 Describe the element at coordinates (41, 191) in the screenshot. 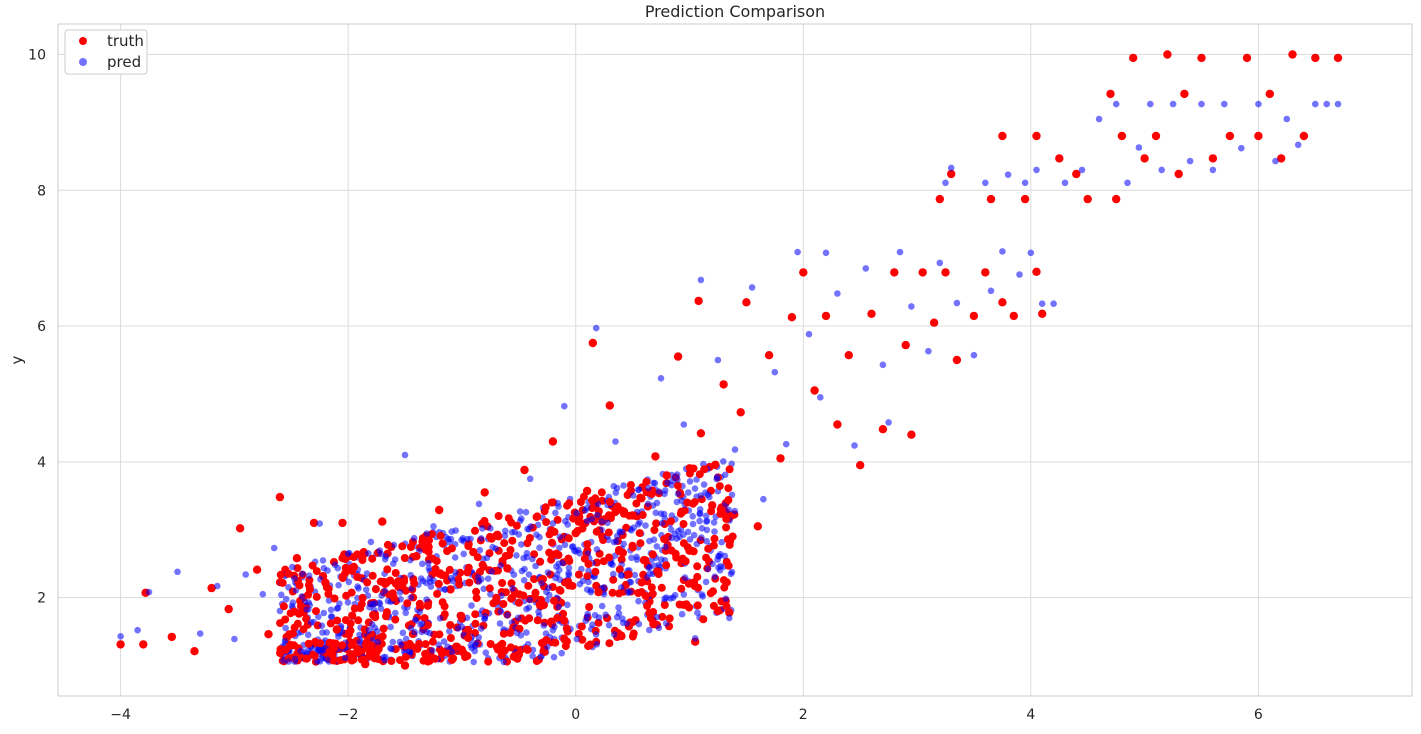

I see `y-tick-label: 8` at that location.